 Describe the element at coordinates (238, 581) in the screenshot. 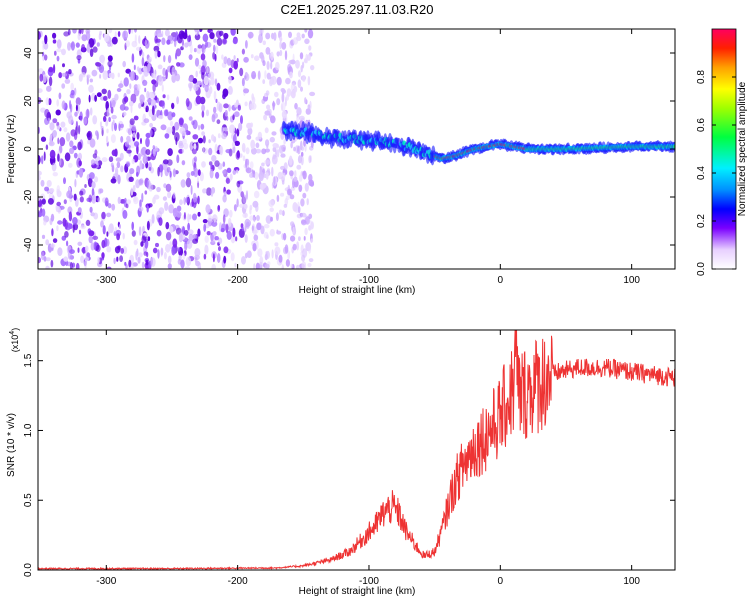

I see `snr-x-tick-label: -200` at that location.